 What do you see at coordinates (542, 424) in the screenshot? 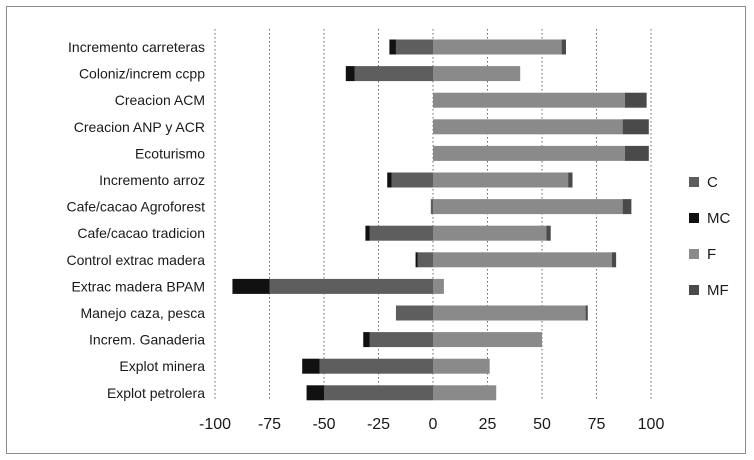
I see `x-tick-label-6: 50` at bounding box center [542, 424].